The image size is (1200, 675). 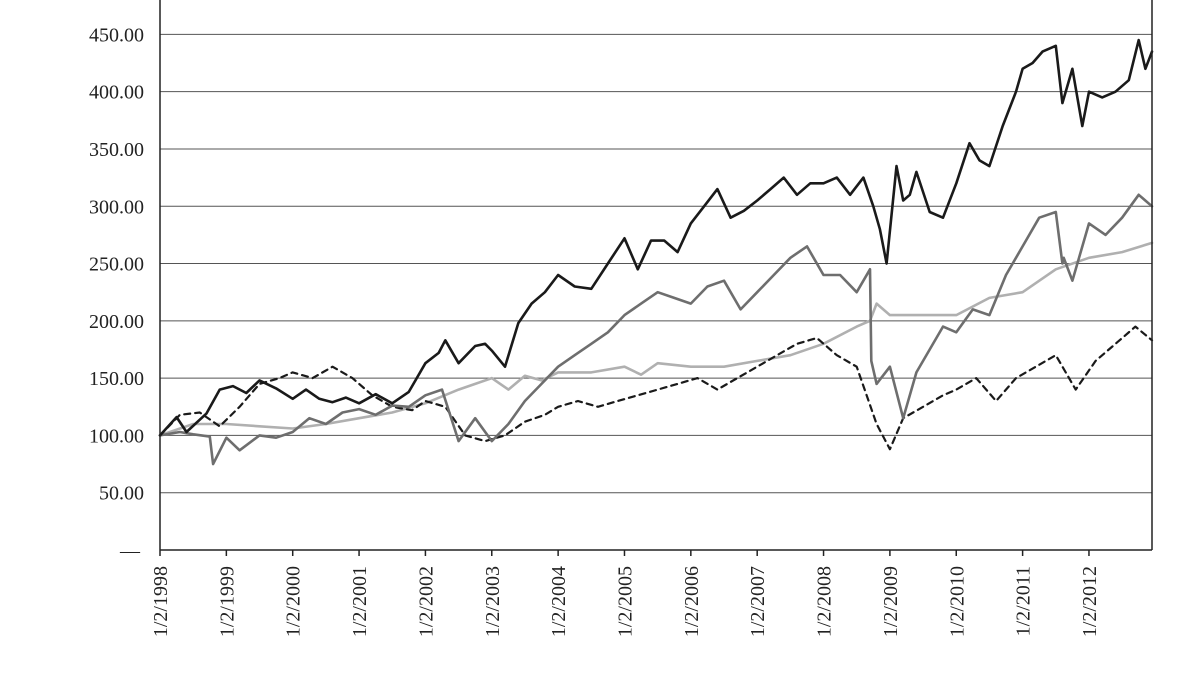 I want to click on x-tick-label: 1/2/2002, so click(x=426, y=601).